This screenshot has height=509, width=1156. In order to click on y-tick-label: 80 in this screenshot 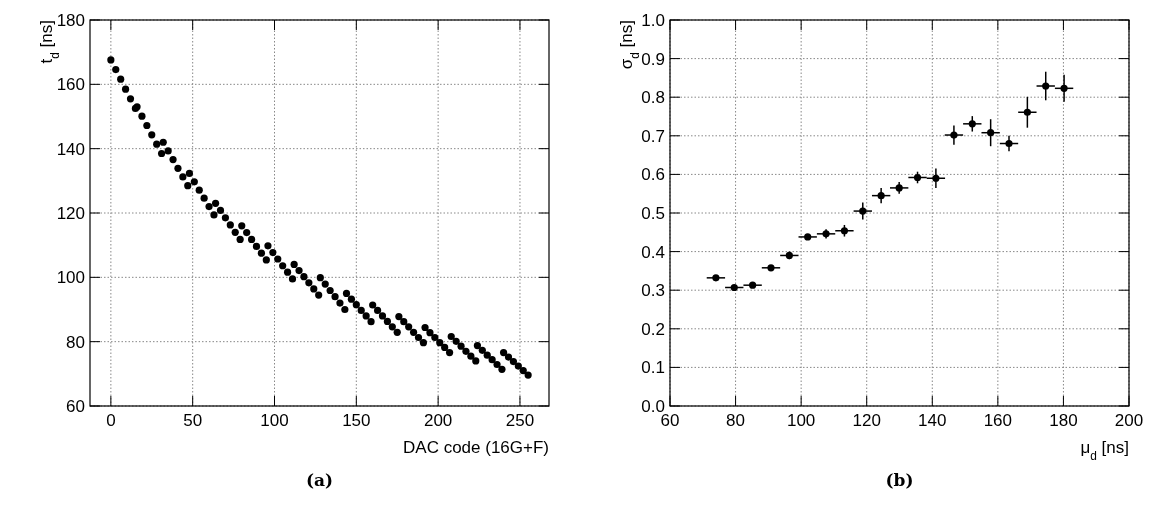, I will do `click(75, 342)`.